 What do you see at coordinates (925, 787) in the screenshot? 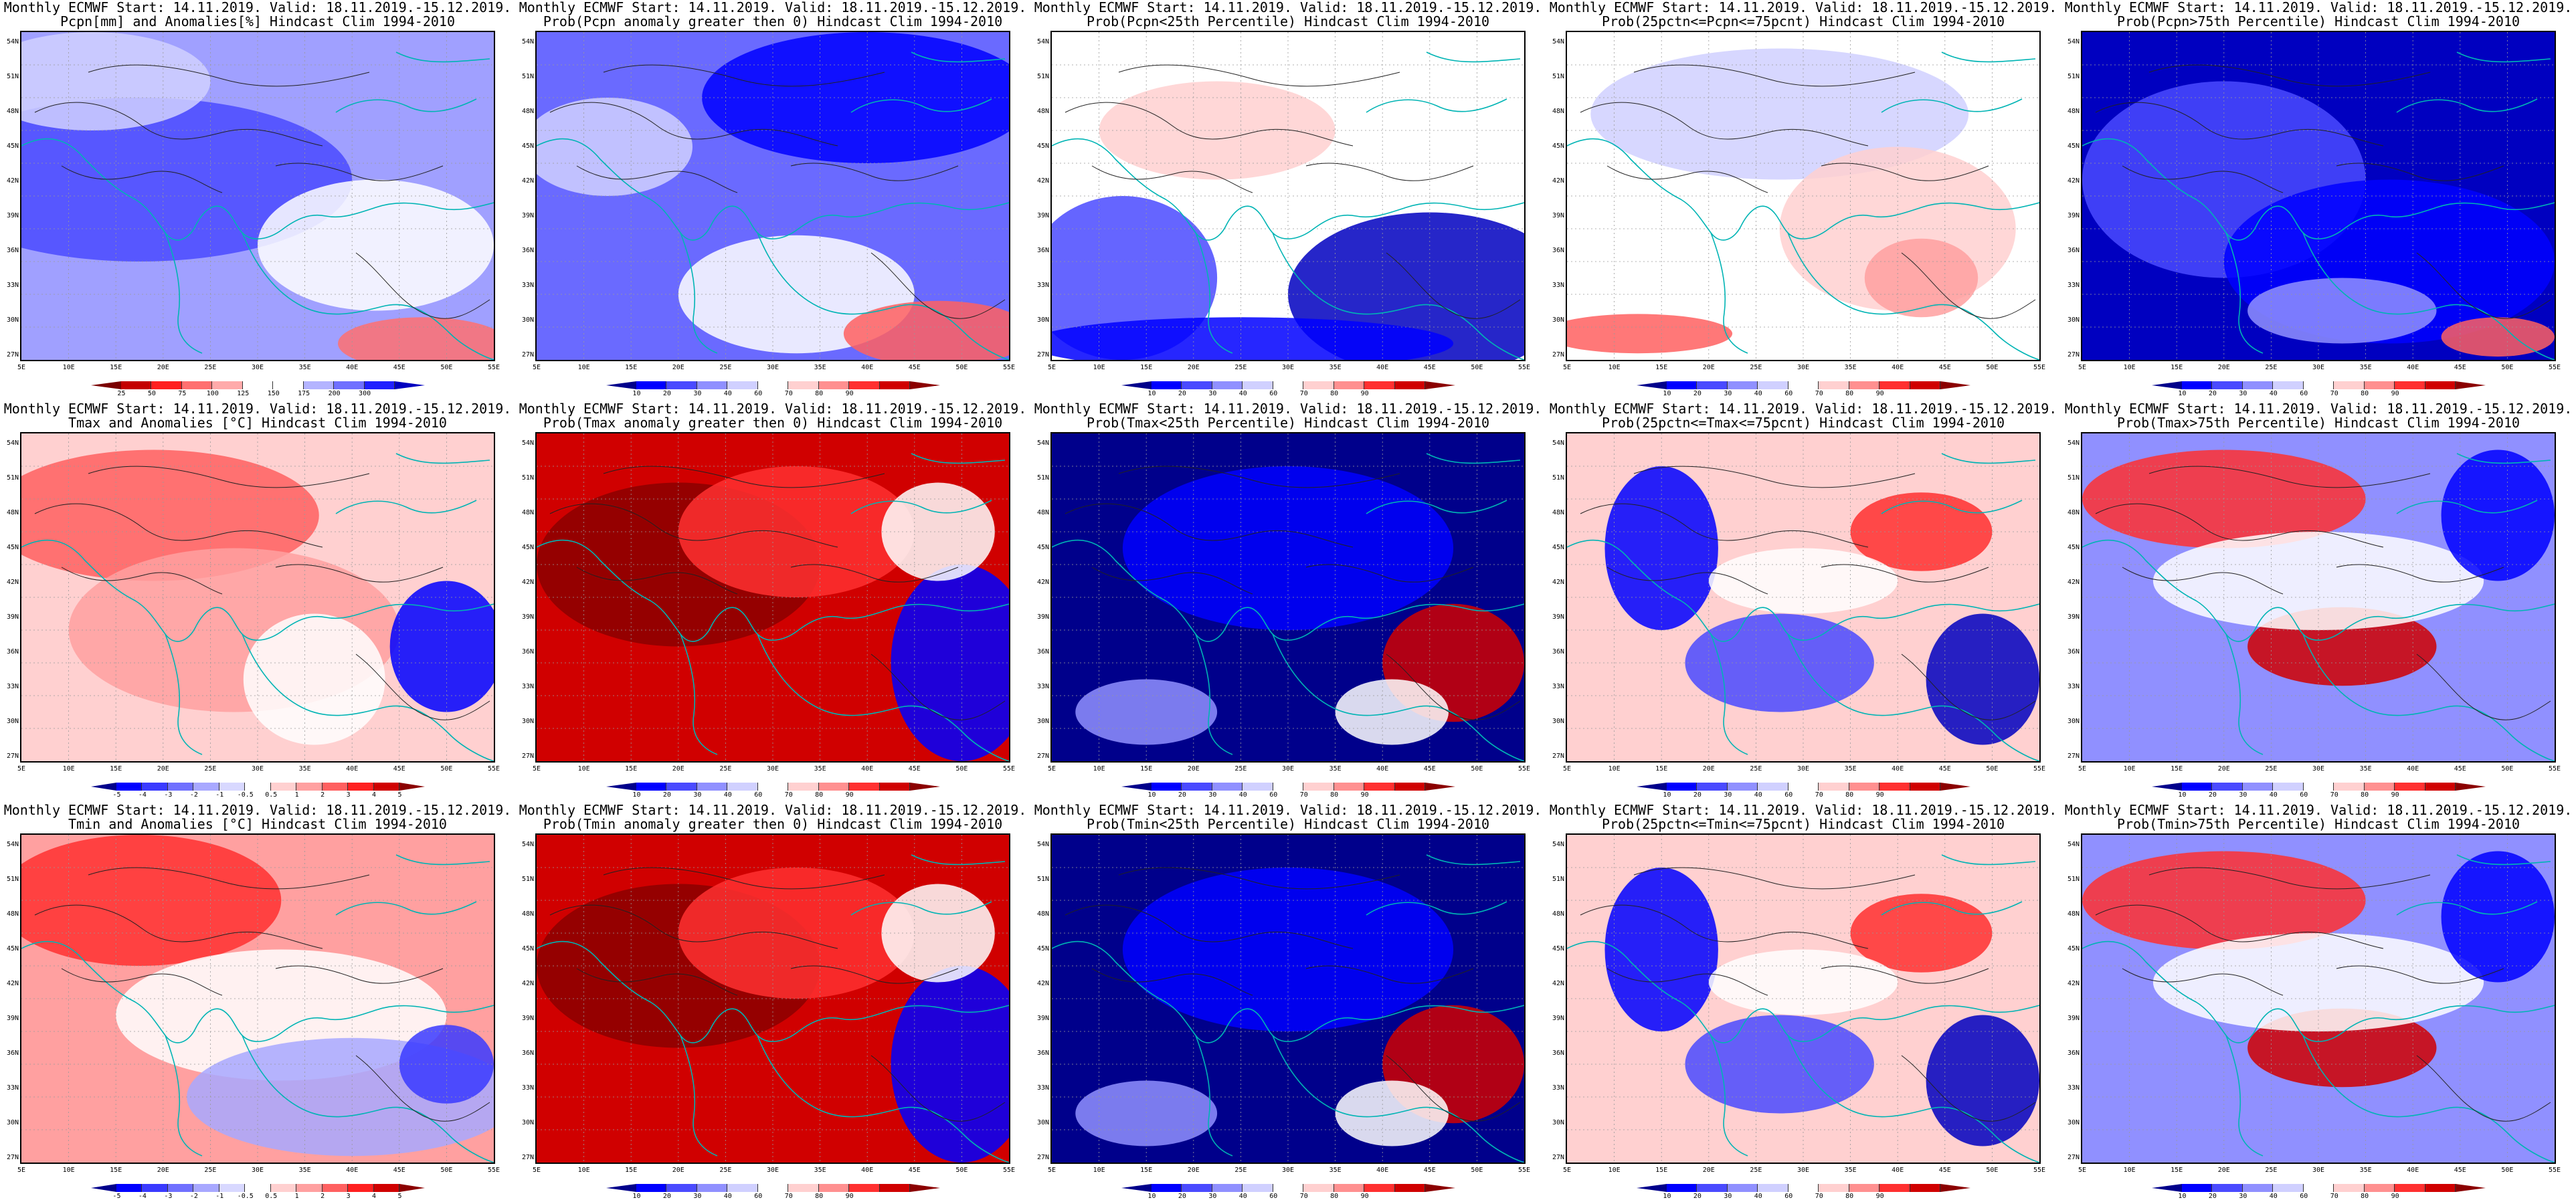
I see `color-bar-upper-arrow` at bounding box center [925, 787].